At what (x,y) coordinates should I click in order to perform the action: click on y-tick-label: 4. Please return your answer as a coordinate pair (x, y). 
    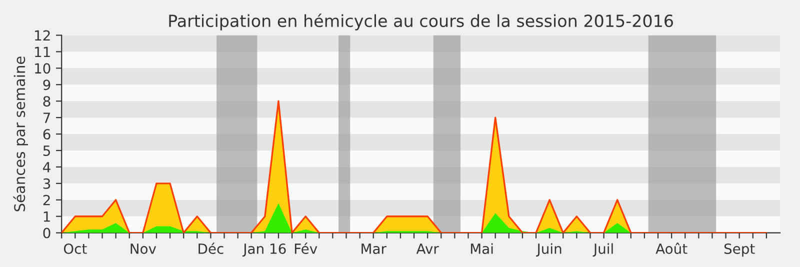
    Looking at the image, I should click on (46, 167).